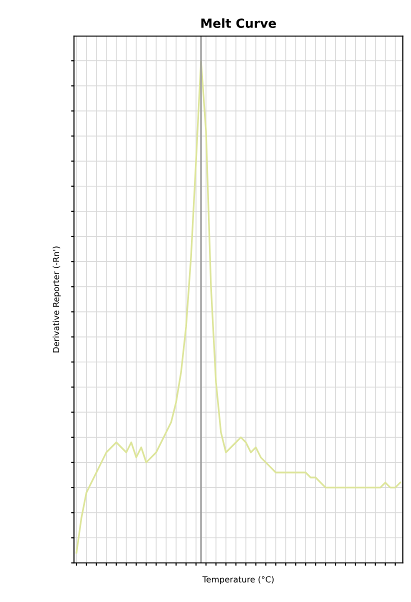 This screenshot has height=602, width=411. I want to click on chart-title: Melt Curve, so click(238, 23).